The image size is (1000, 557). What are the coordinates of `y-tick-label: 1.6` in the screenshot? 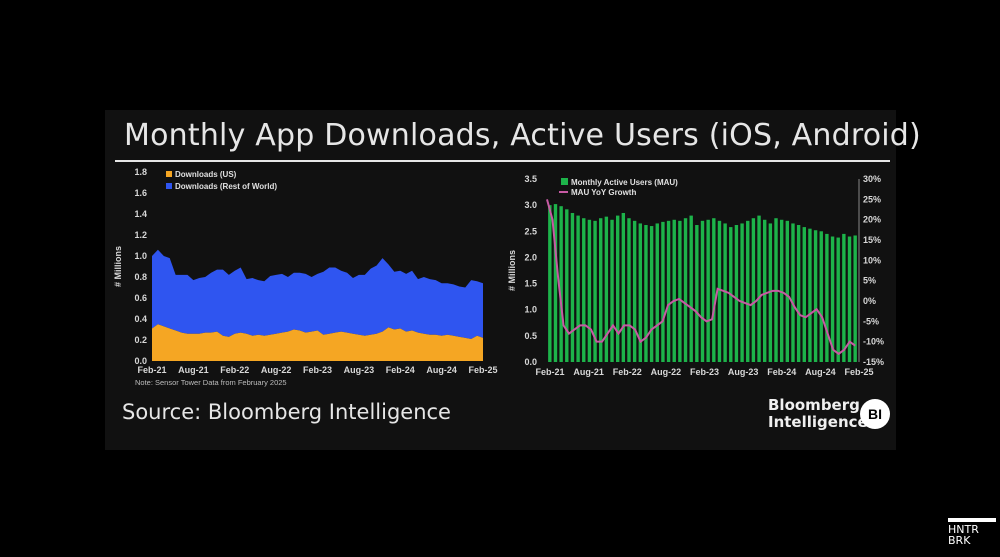 It's located at (140, 193).